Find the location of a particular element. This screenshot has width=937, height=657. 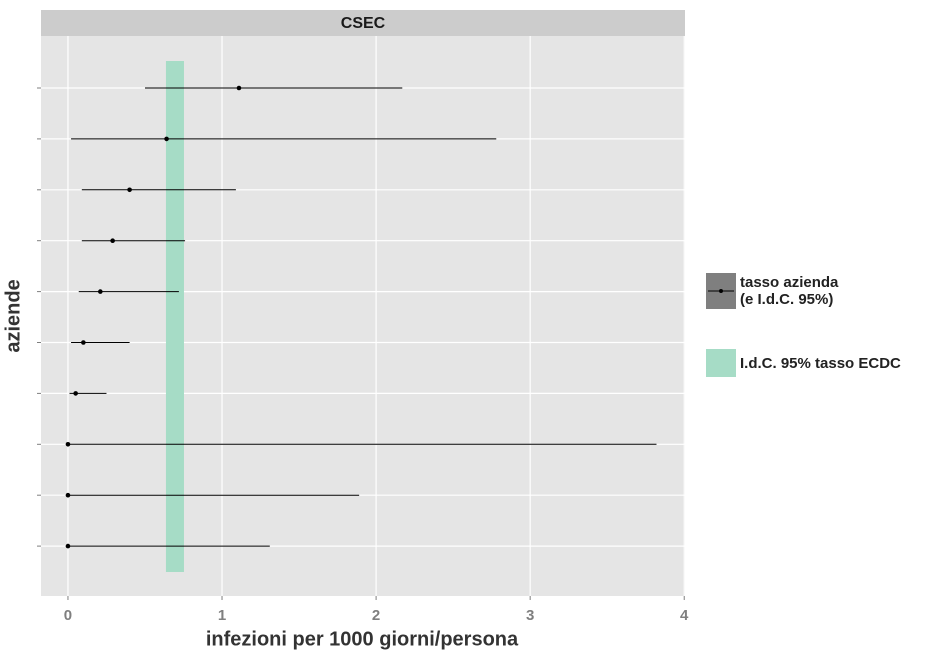

legend-key-dot is located at coordinates (721, 291).